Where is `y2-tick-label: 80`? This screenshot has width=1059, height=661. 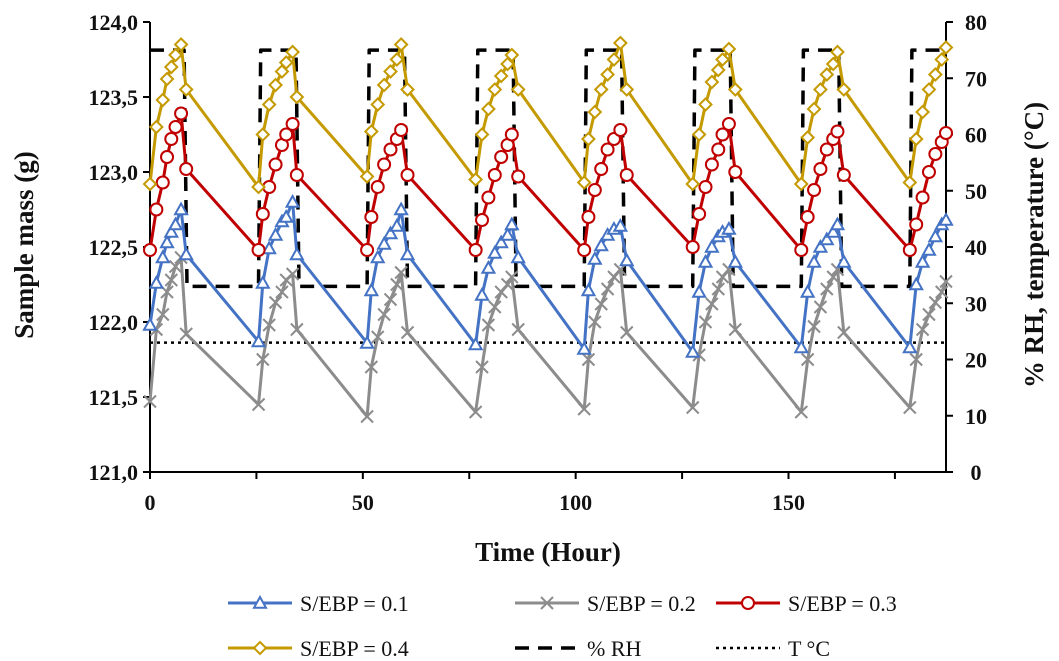 y2-tick-label: 80 is located at coordinates (976, 22).